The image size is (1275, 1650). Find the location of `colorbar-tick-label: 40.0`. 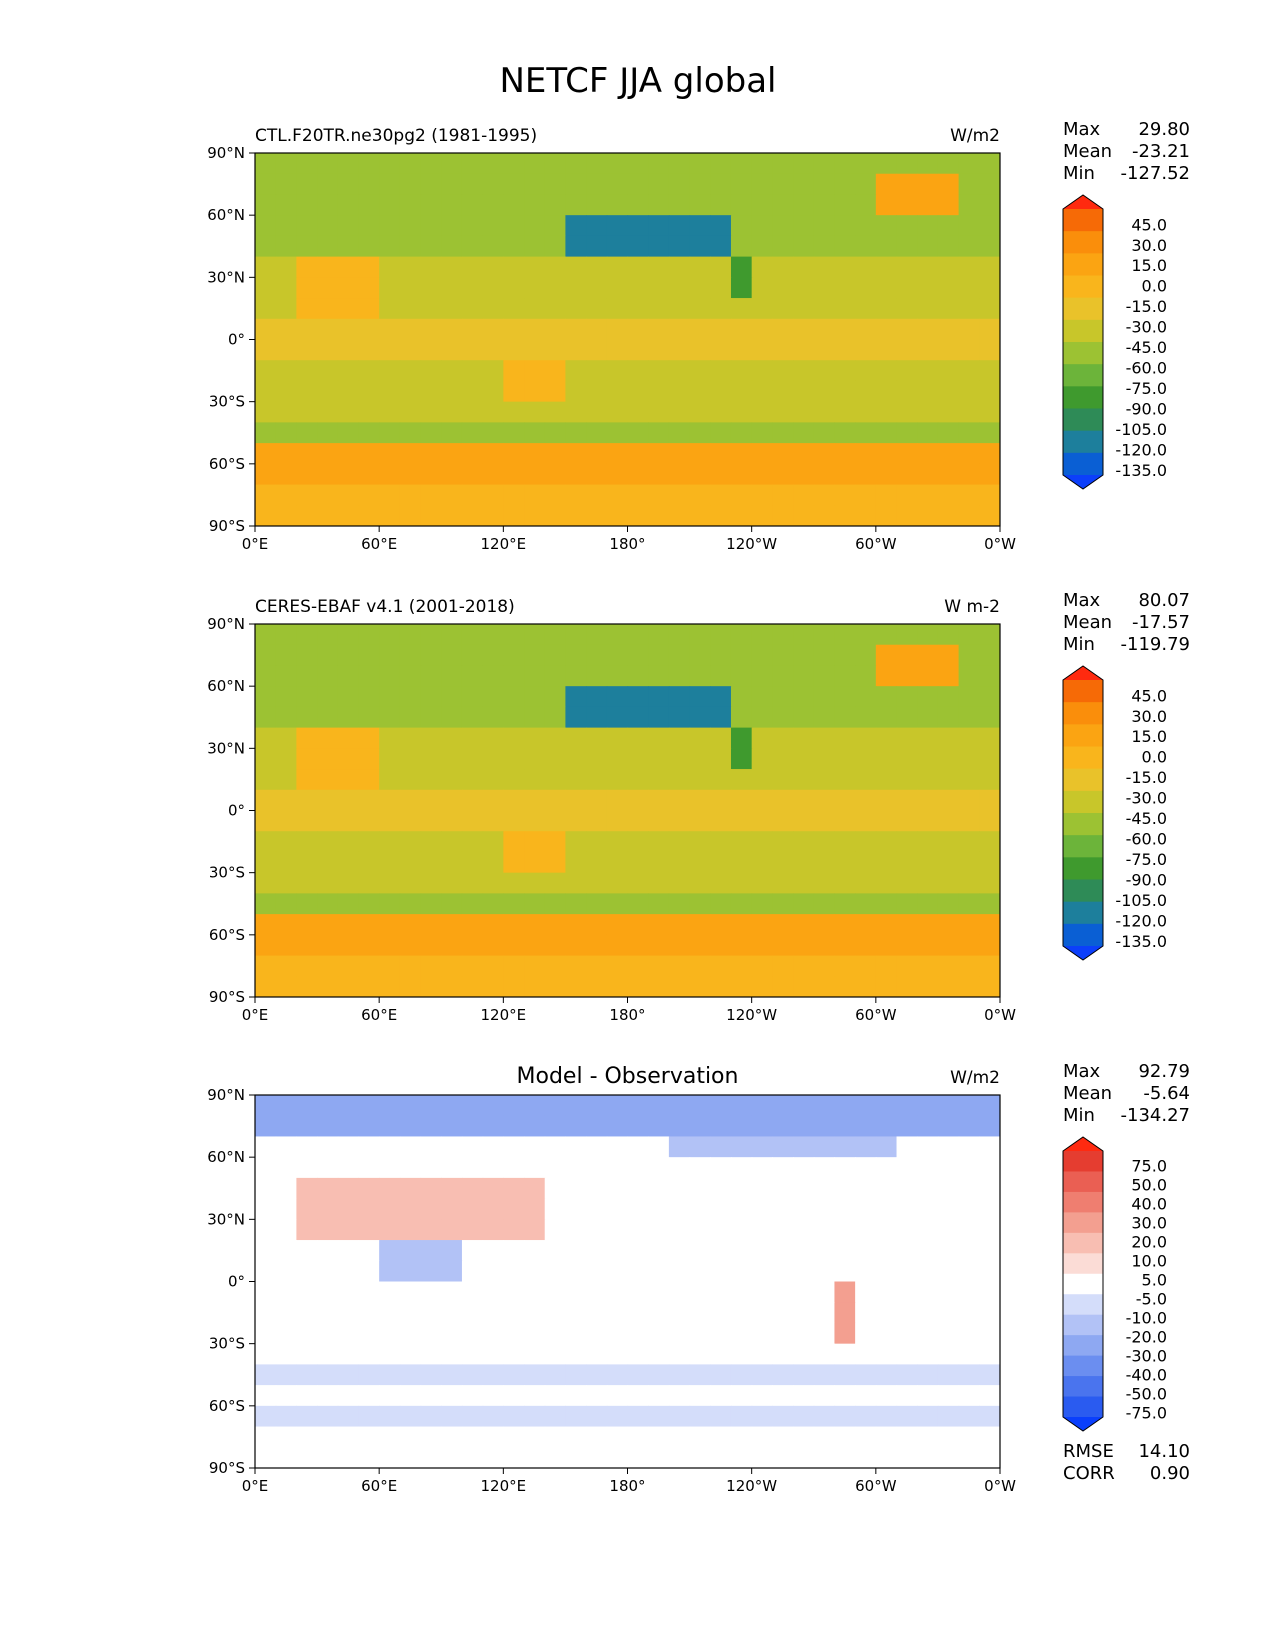

colorbar-tick-label: 40.0 is located at coordinates (1149, 1203).